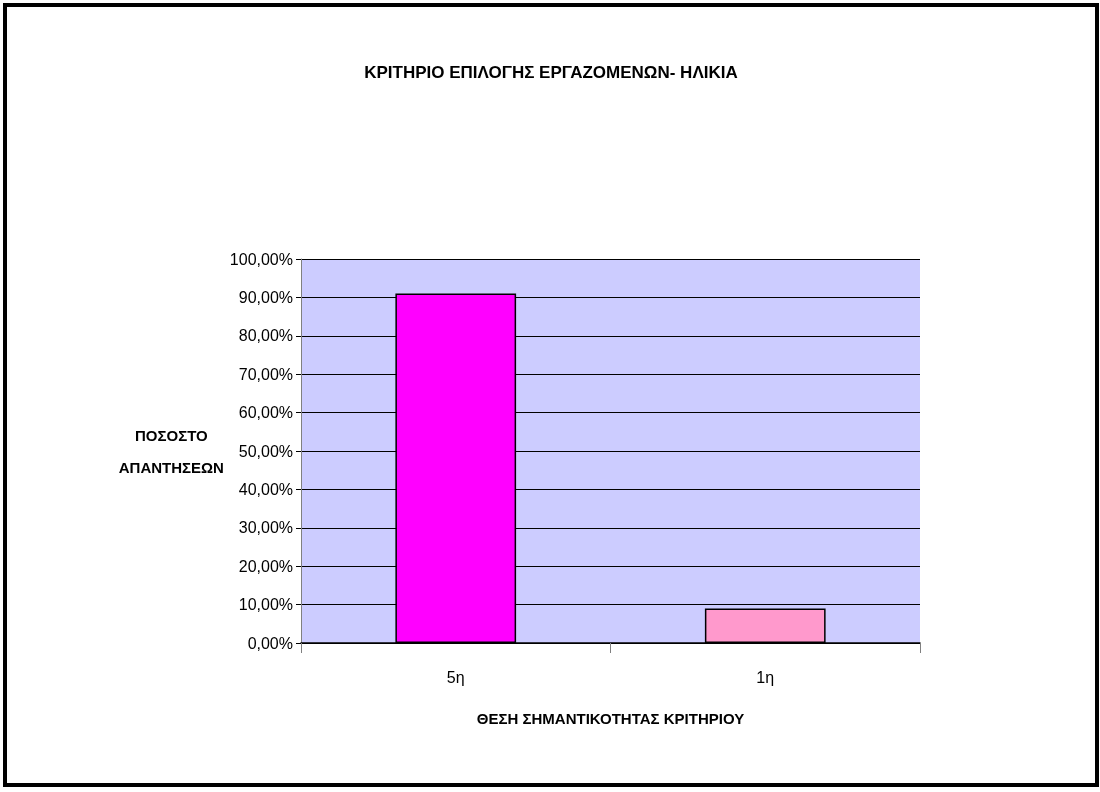  Describe the element at coordinates (265, 374) in the screenshot. I see `y-tick-label: 70,00%` at that location.